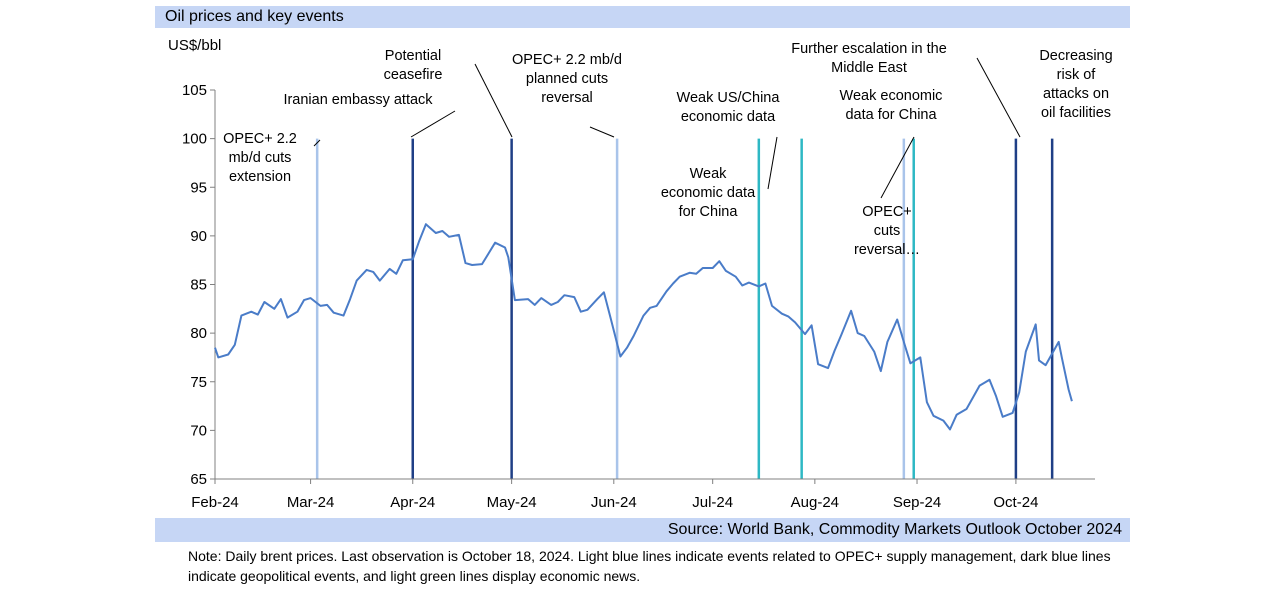 The image size is (1288, 593). I want to click on annotation-line: Weak US/China, so click(729, 98).